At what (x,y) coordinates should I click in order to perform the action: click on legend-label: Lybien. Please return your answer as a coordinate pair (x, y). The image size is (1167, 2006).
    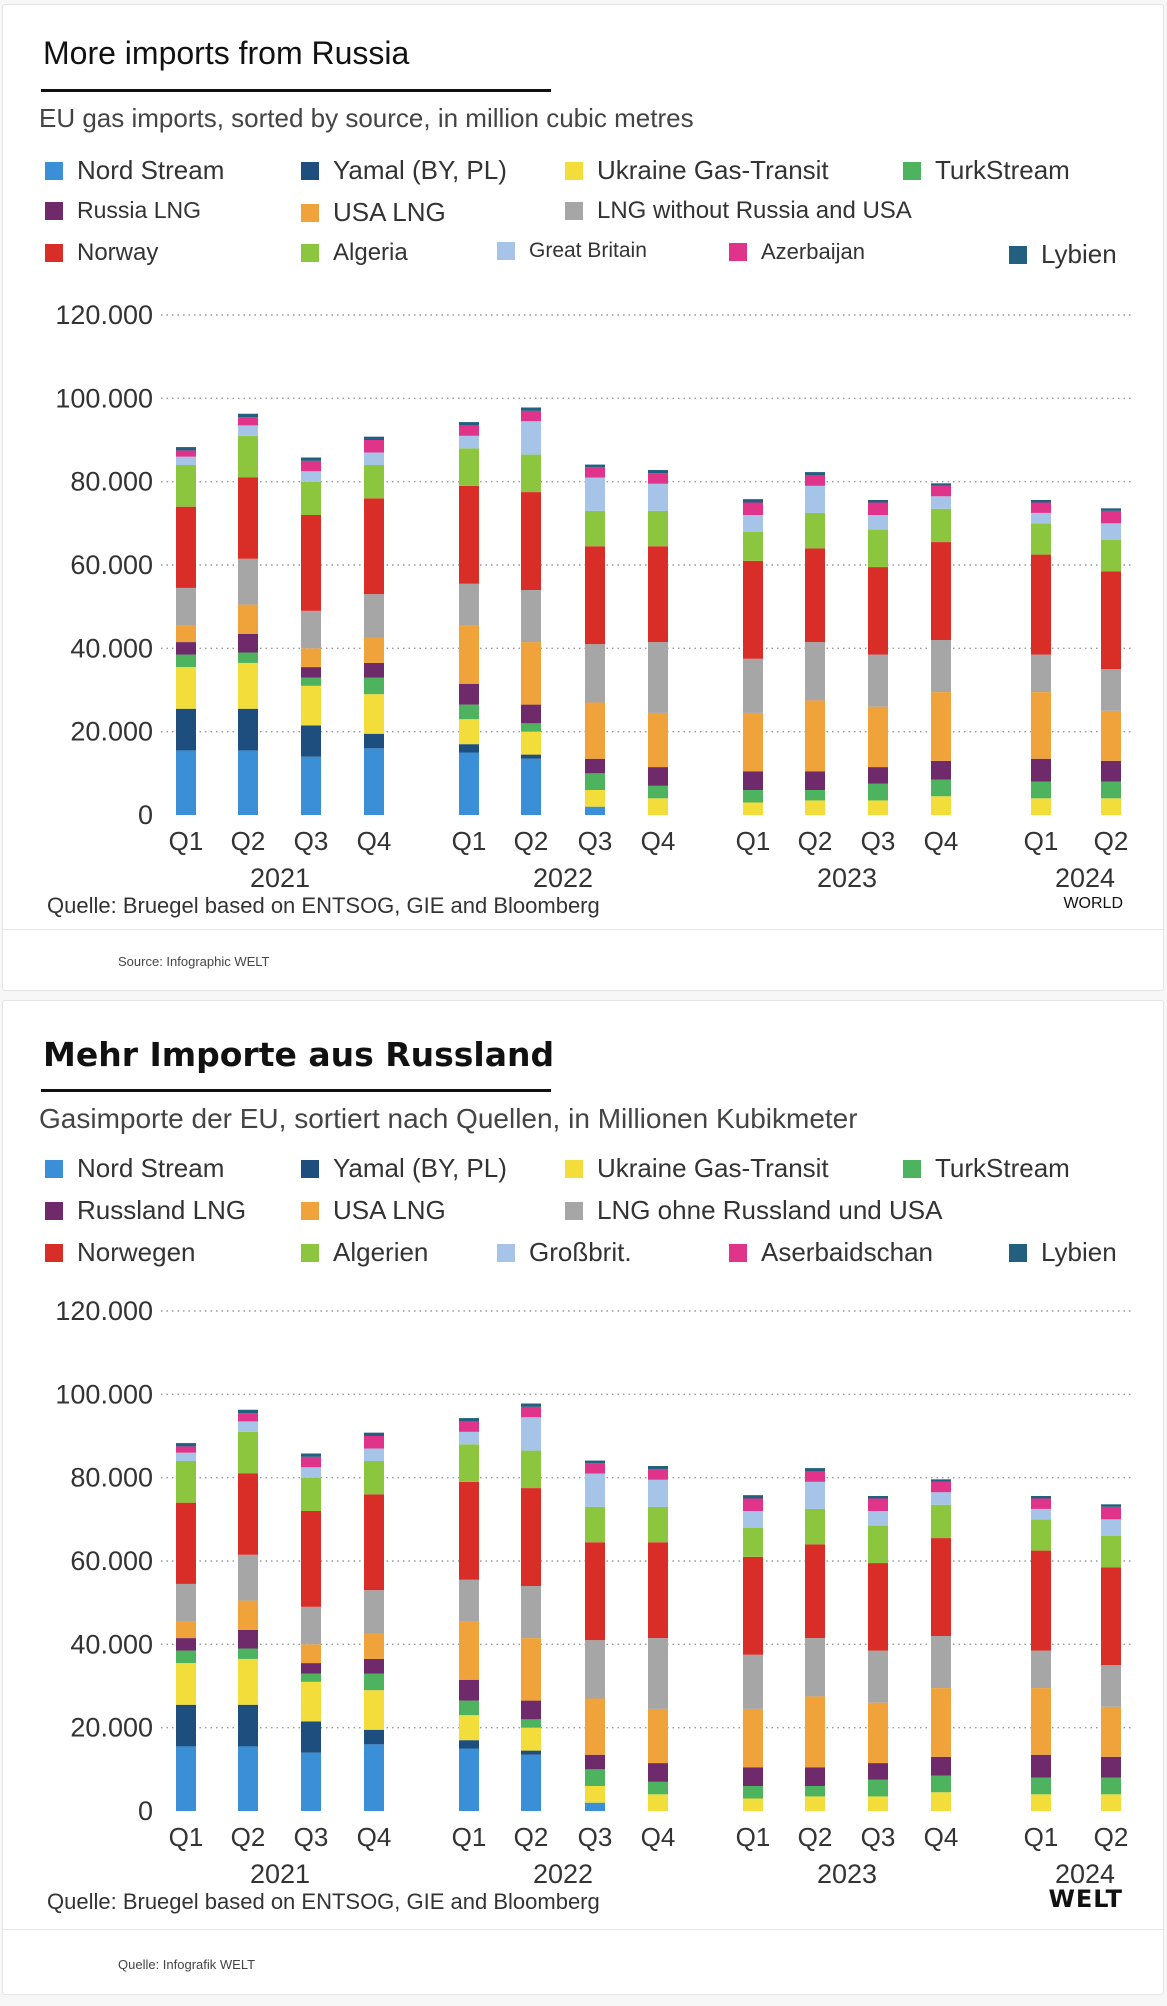
    Looking at the image, I should click on (1079, 1252).